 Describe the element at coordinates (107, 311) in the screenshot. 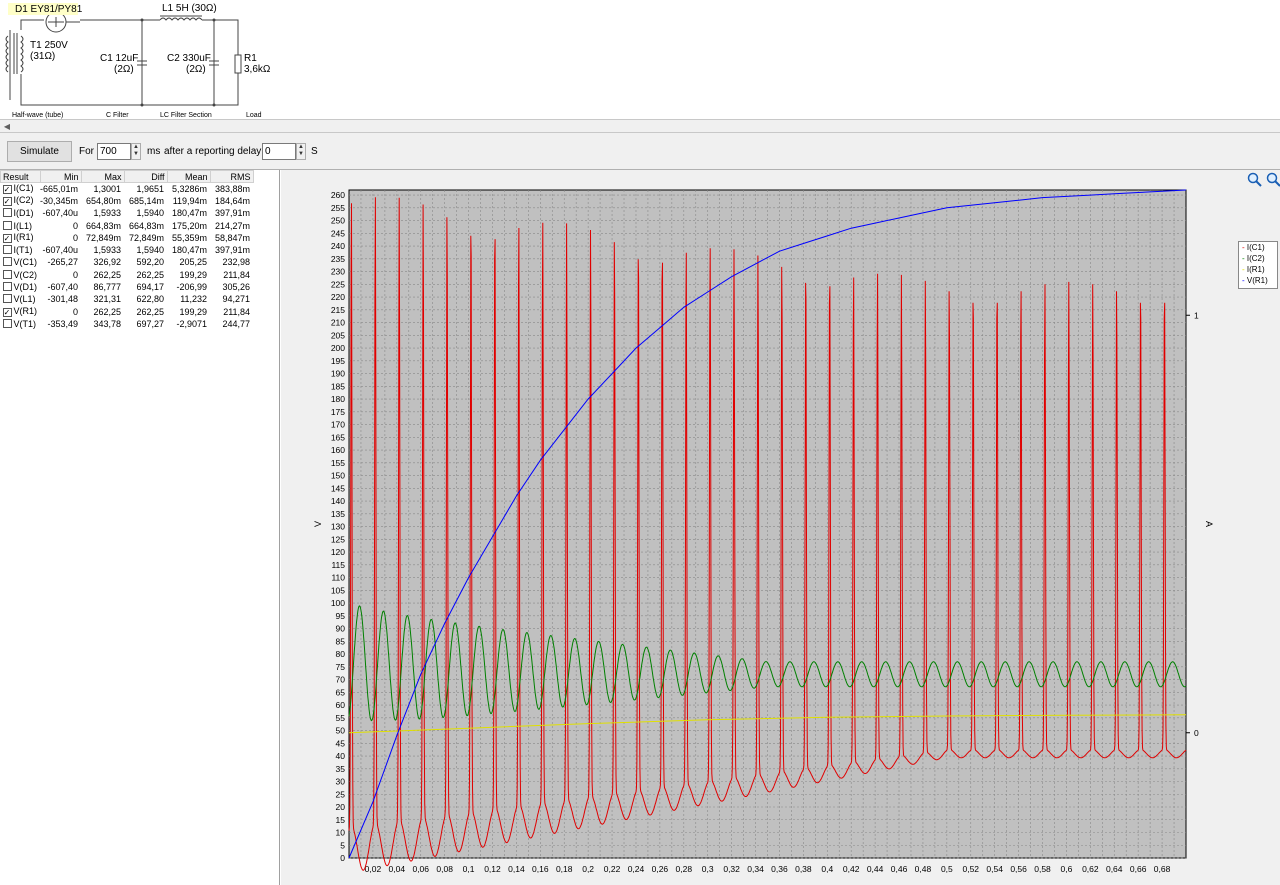

I see `cell-max: 262,25` at that location.